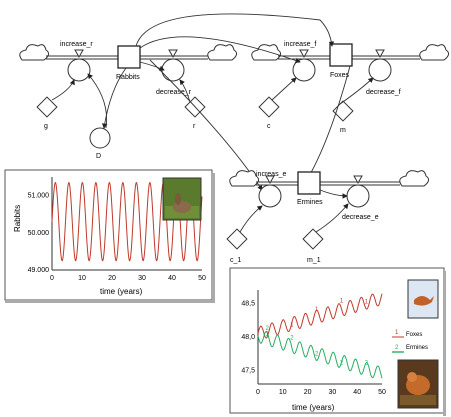 The image size is (451, 417). Describe the element at coordinates (98, 156) in the screenshot. I see `converter-label: D` at that location.